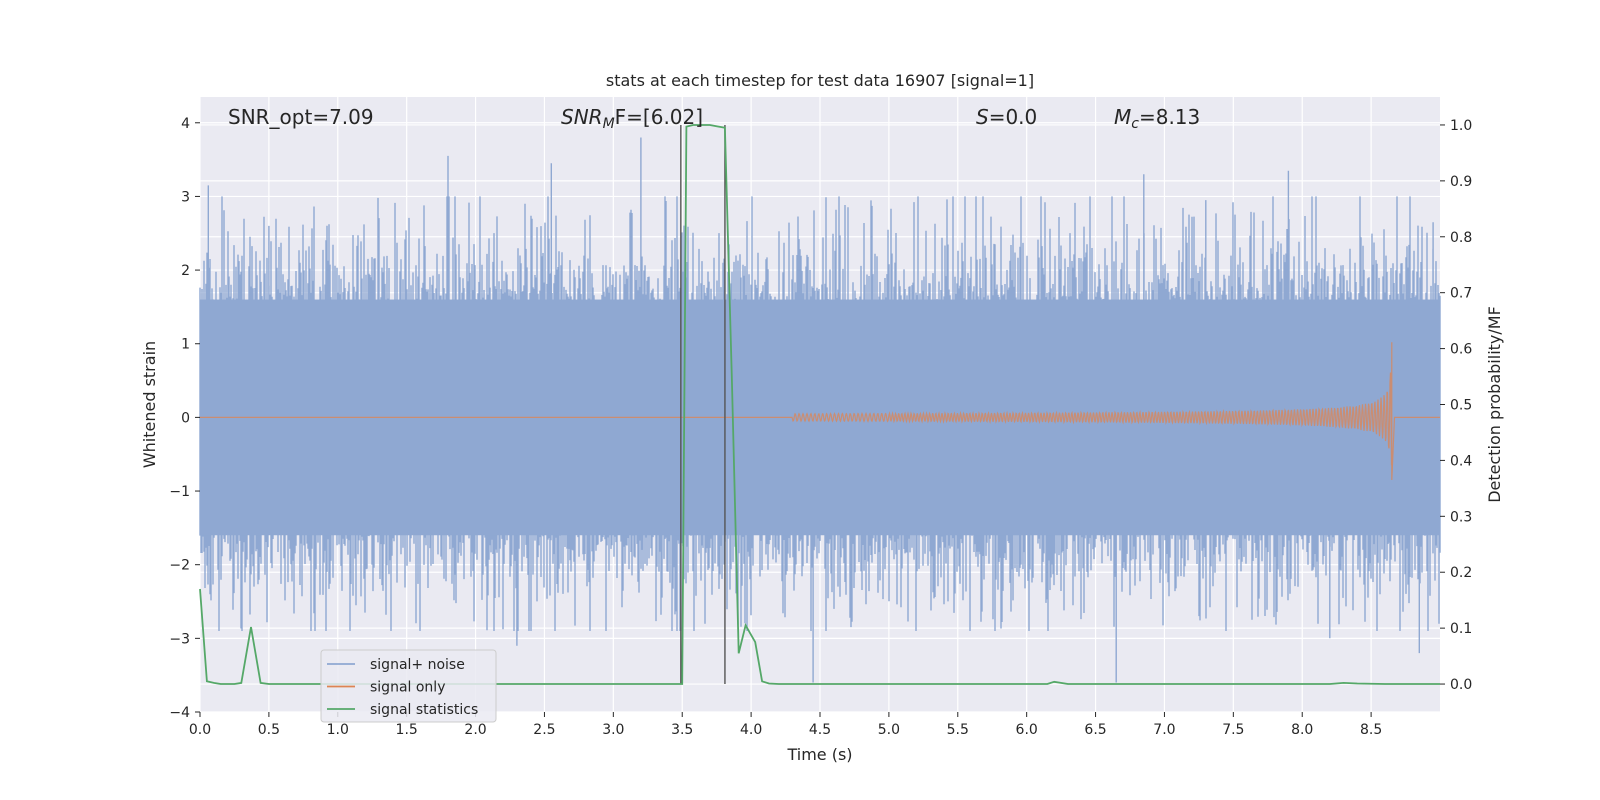 This screenshot has width=1600, height=800. Describe the element at coordinates (1164, 730) in the screenshot. I see `x-tick-label: 7.0` at that location.